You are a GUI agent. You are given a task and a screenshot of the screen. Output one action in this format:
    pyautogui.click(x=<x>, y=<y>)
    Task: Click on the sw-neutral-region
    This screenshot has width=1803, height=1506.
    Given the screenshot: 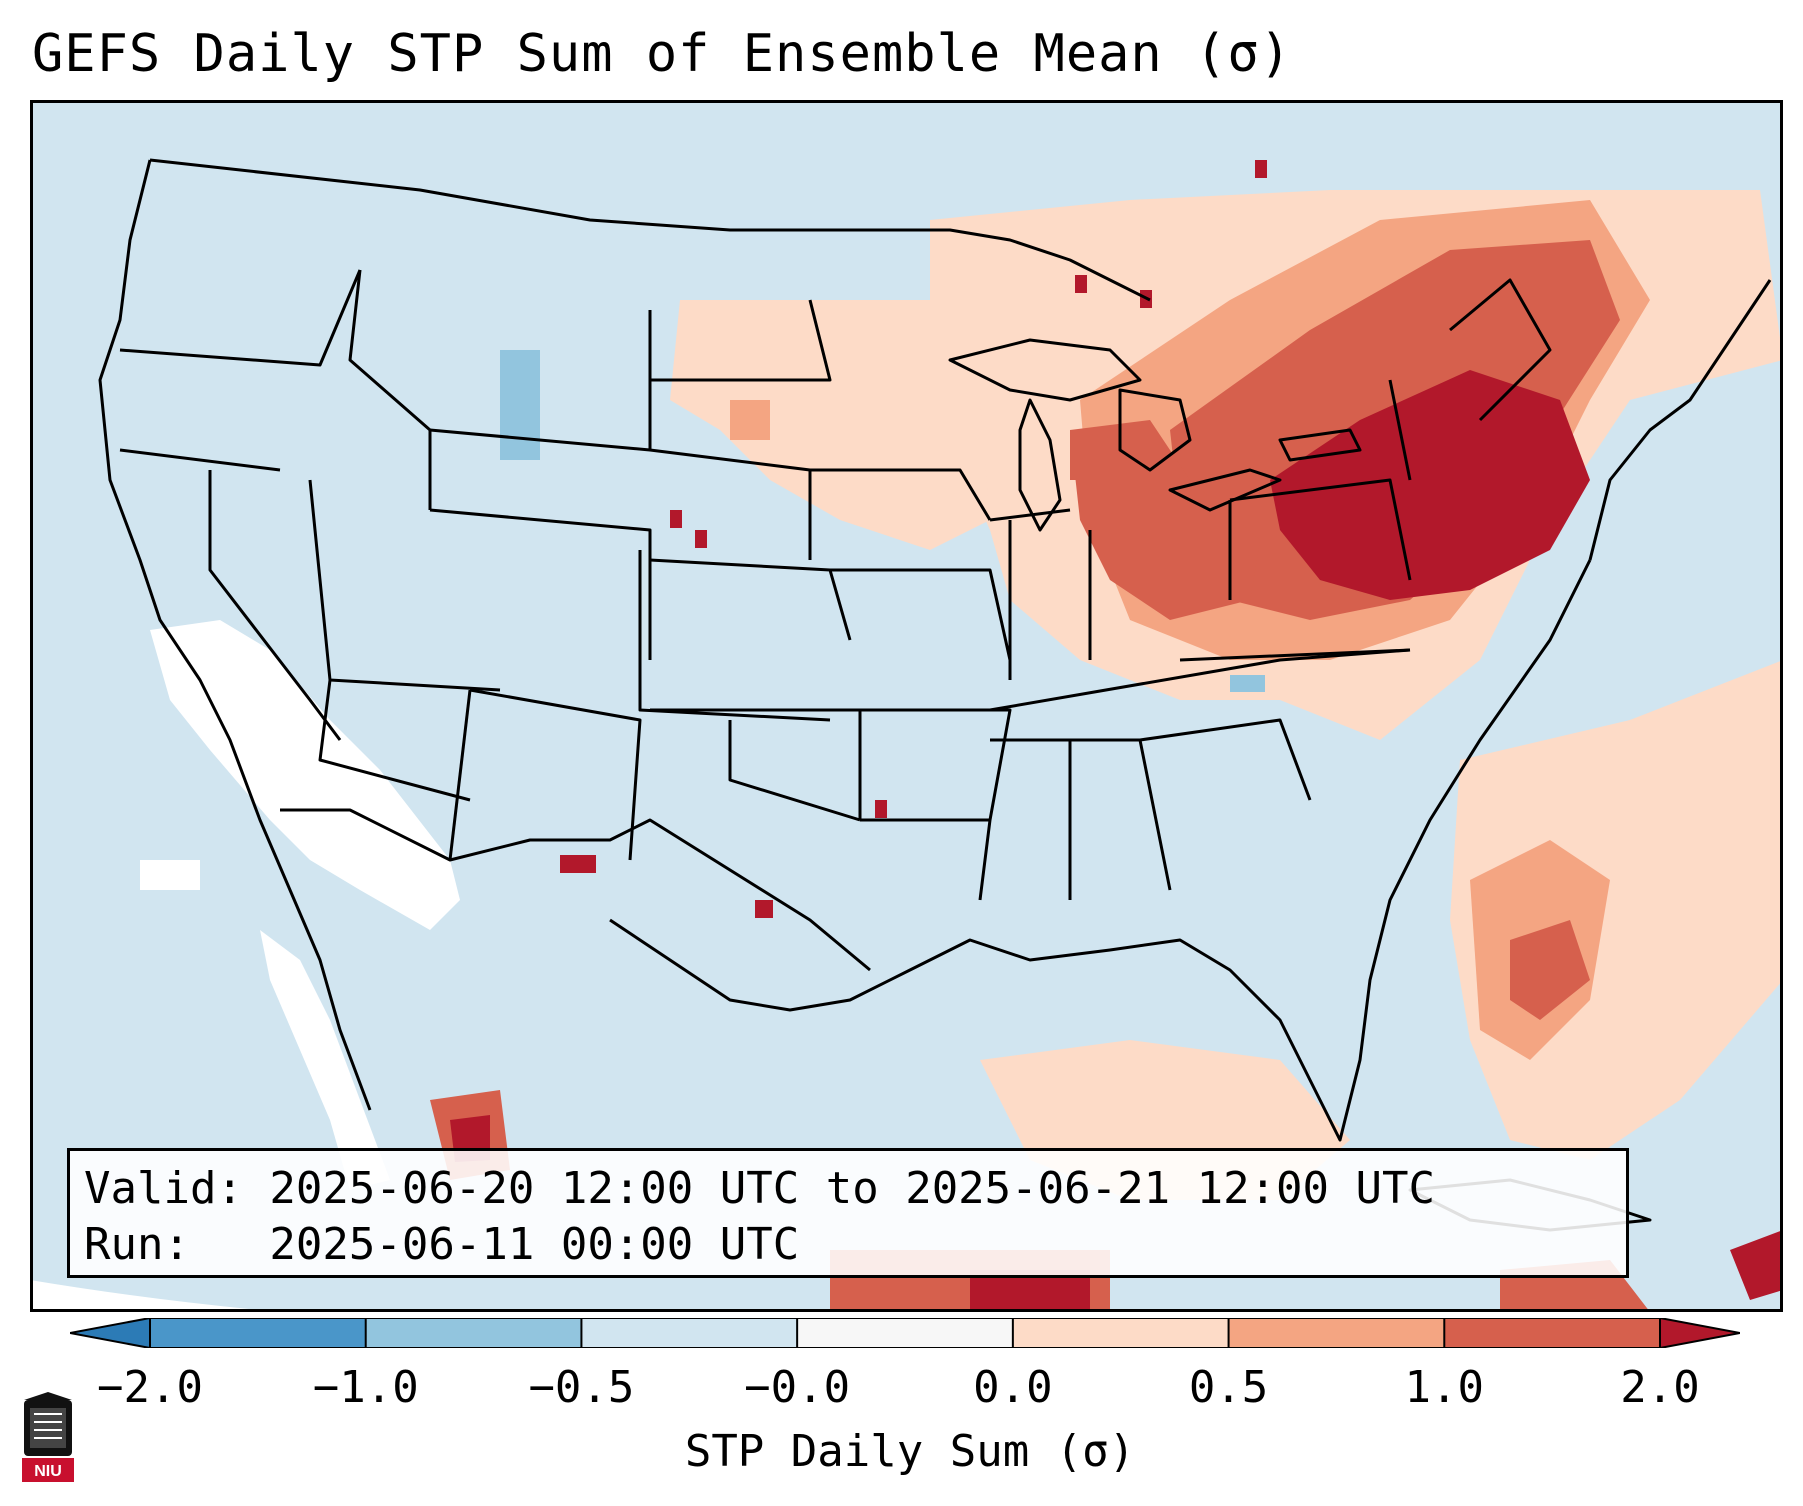 What is the action you would take?
    pyautogui.click(x=305, y=775)
    